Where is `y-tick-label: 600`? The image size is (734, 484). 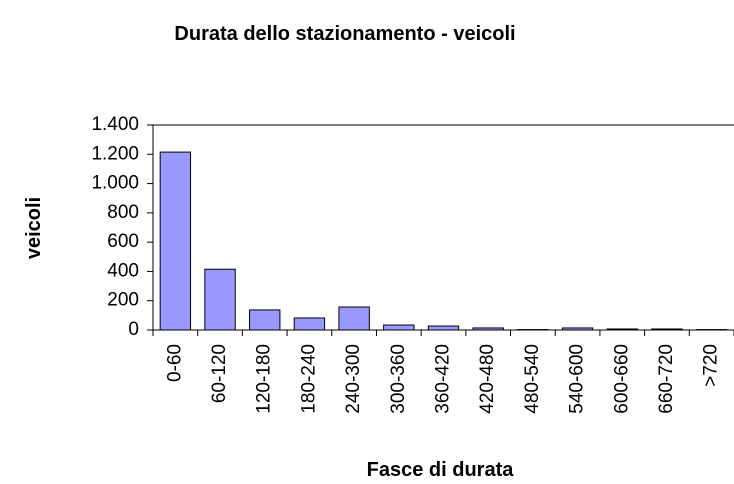
y-tick-label: 600 is located at coordinates (123, 241).